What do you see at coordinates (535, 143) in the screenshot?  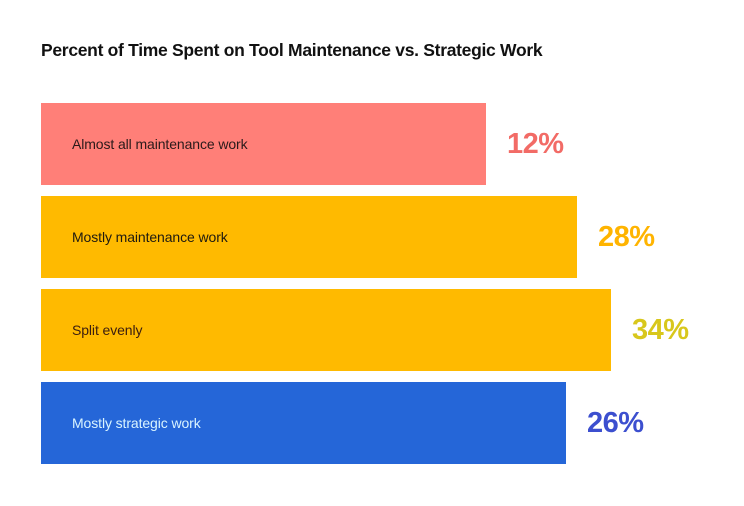 I see `value-label: 12%` at bounding box center [535, 143].